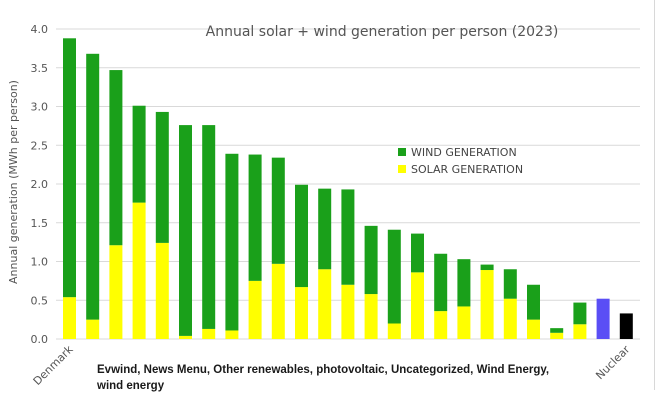  I want to click on y-tick-label: 0.5, so click(40, 300).